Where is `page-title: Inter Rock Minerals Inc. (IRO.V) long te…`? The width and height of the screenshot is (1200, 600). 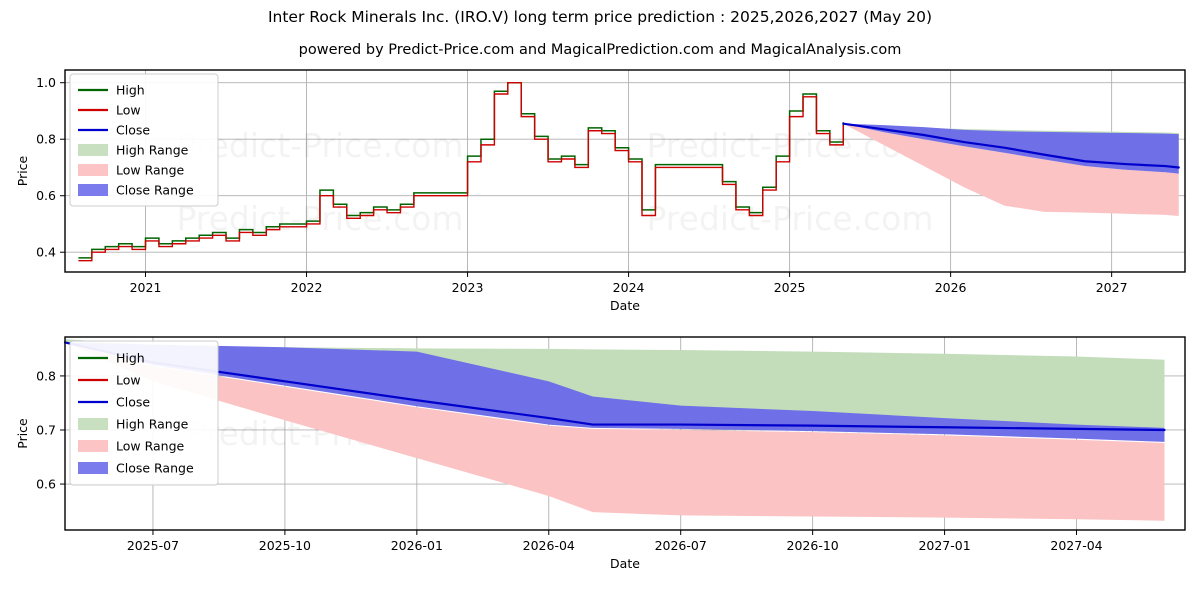 page-title: Inter Rock Minerals Inc. (IRO.V) long te… is located at coordinates (600, 17).